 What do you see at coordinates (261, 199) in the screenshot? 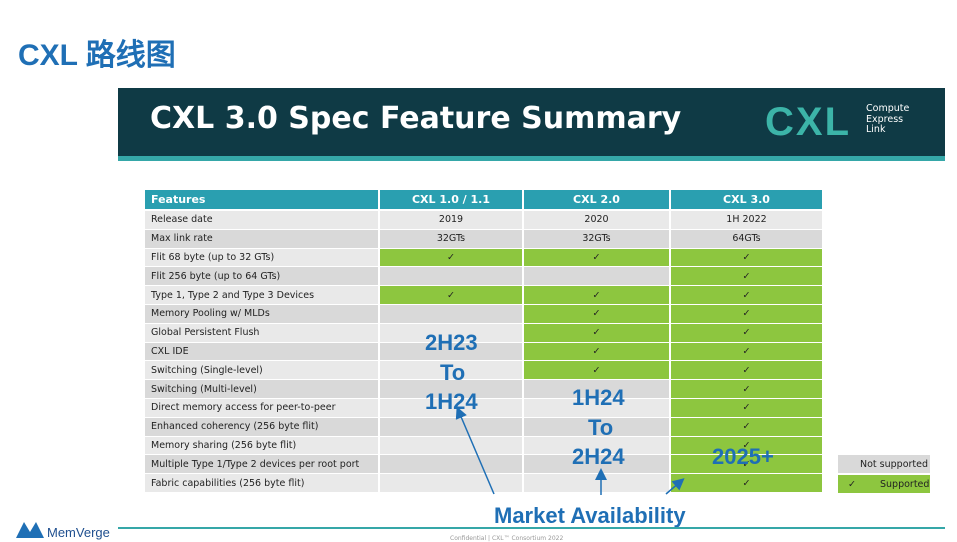
I see `header-cell: Features` at bounding box center [261, 199].